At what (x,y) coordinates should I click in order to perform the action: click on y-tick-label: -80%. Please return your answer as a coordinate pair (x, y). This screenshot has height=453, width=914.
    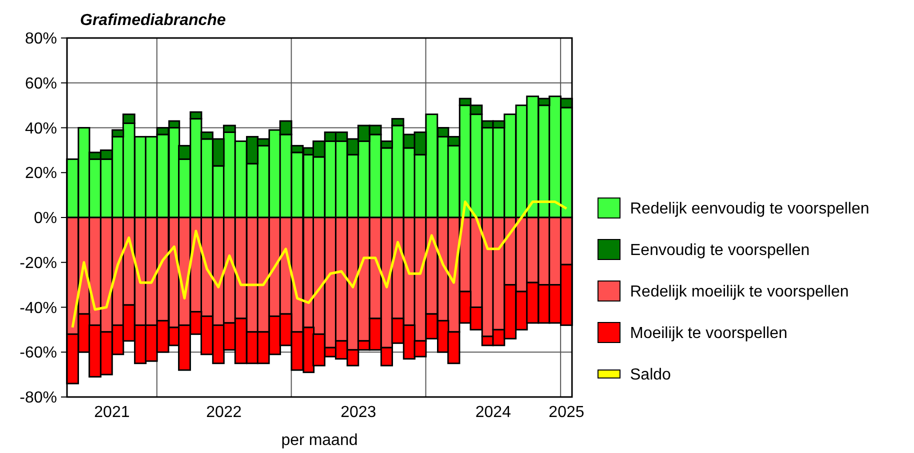
    Looking at the image, I should click on (38, 398).